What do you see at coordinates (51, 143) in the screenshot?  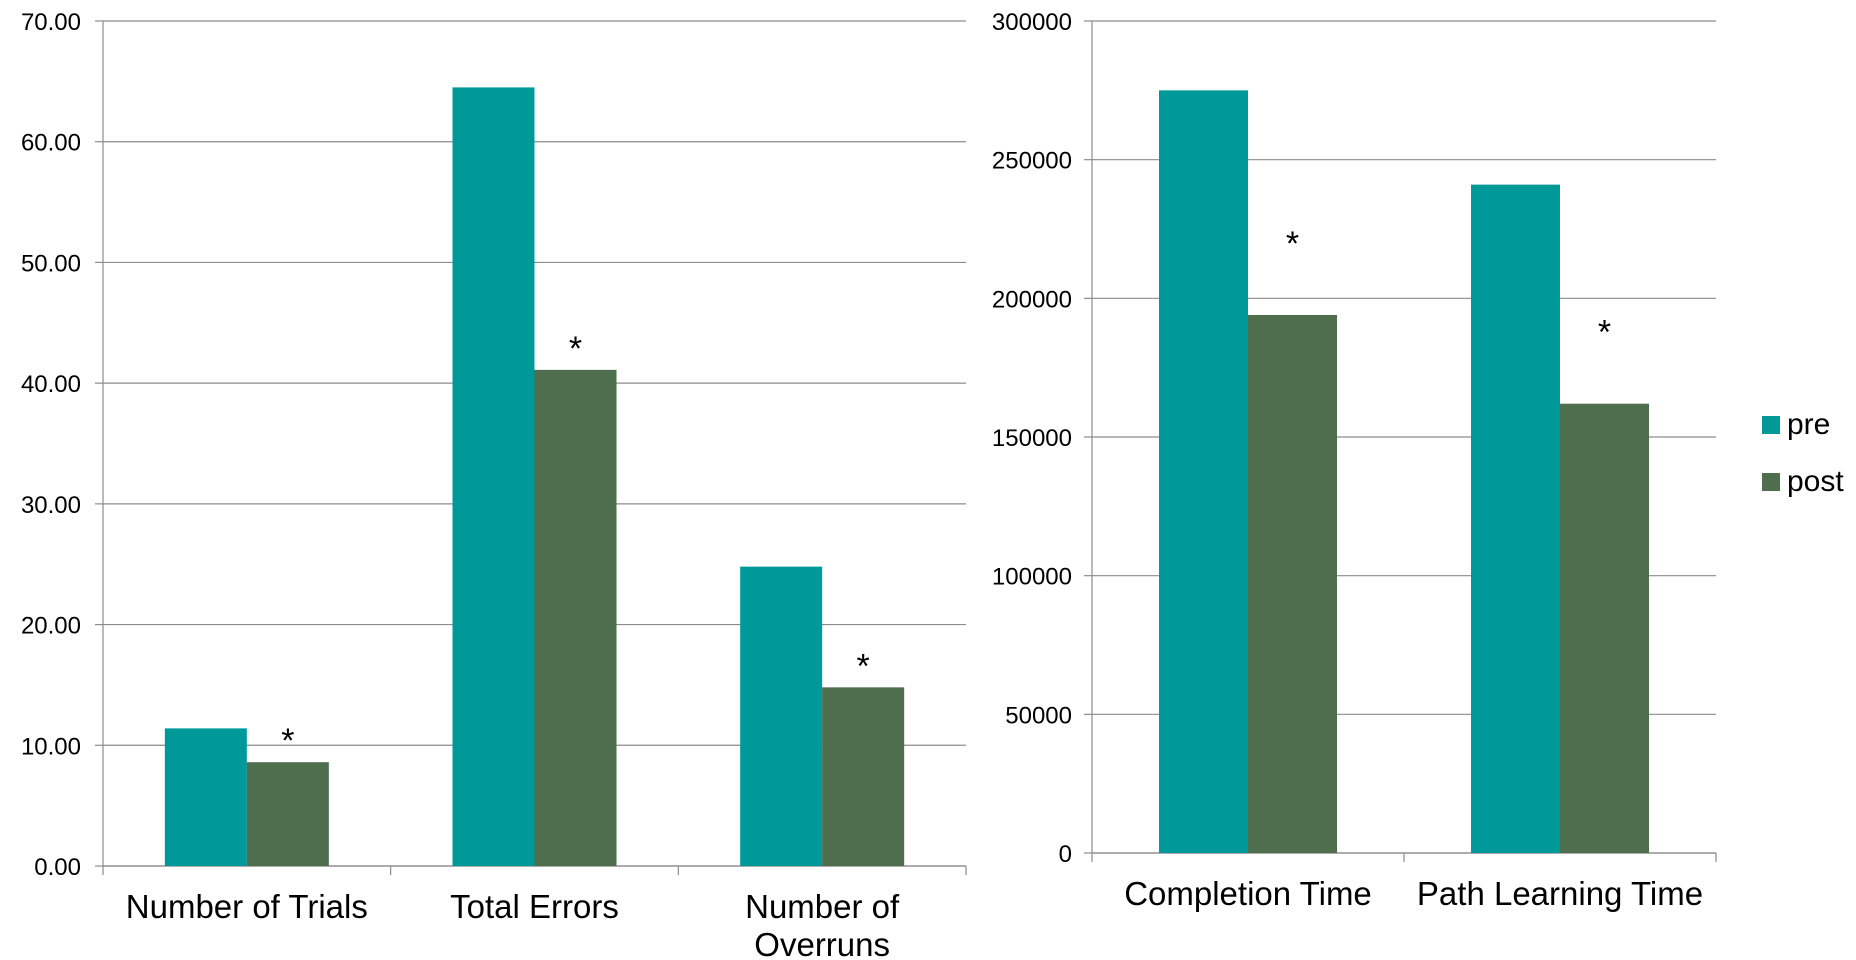 I see `y-tick-label: 60.00` at bounding box center [51, 143].